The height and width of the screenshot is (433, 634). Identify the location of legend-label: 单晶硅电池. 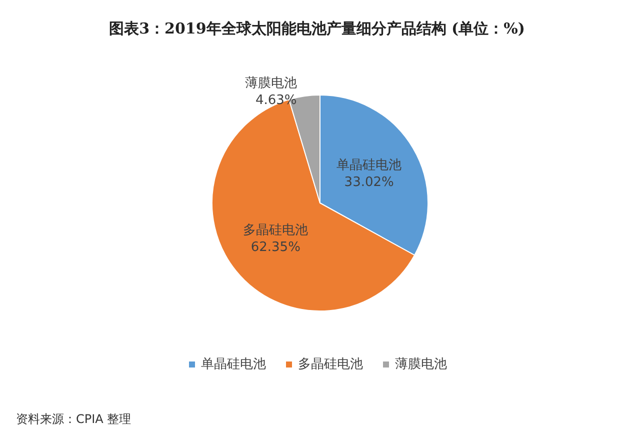
(233, 364).